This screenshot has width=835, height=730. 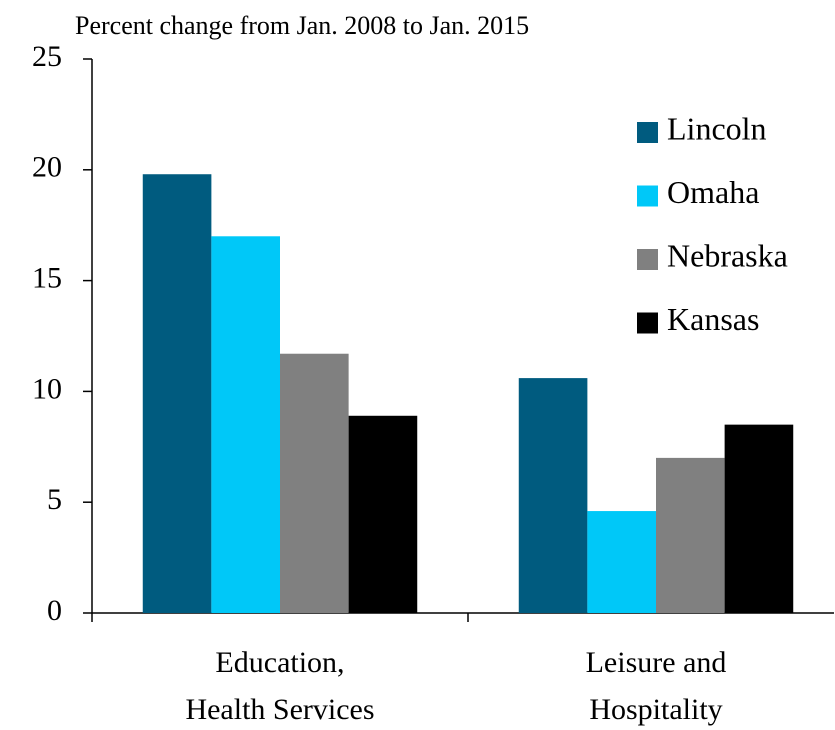 What do you see at coordinates (54, 610) in the screenshot?
I see `y-tick-label: 0` at bounding box center [54, 610].